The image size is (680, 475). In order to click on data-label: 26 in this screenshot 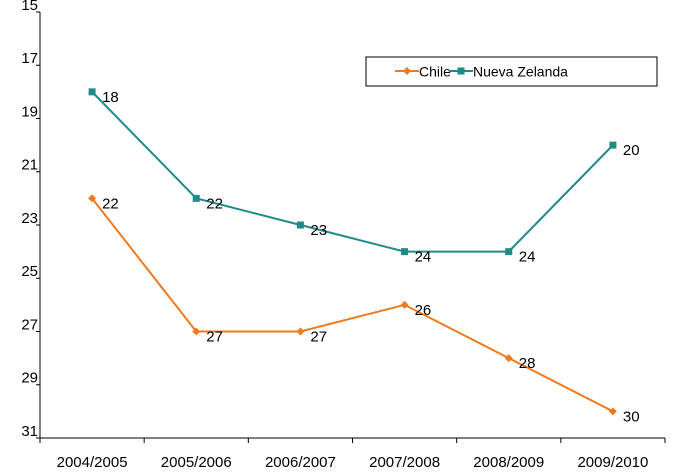, I will do `click(423, 310)`.